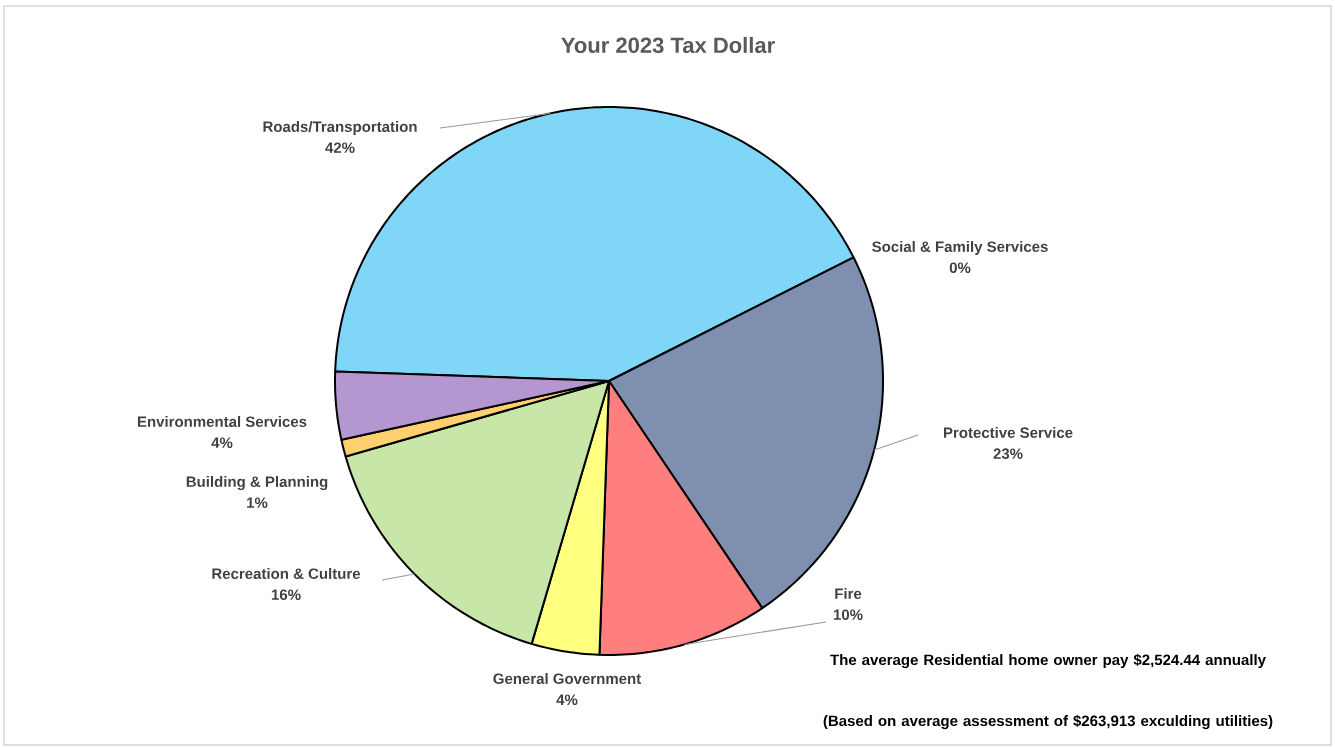 The width and height of the screenshot is (1335, 747). What do you see at coordinates (340, 128) in the screenshot?
I see `slice-label: Roads/Transportation` at bounding box center [340, 128].